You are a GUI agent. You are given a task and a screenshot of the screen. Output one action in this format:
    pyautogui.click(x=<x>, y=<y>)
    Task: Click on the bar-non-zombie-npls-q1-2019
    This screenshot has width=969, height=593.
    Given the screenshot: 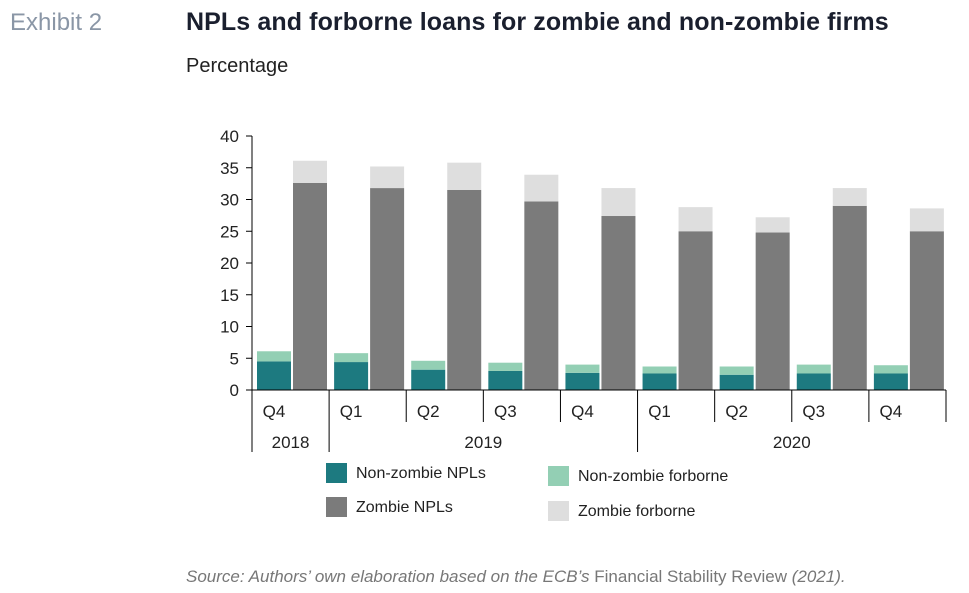 What is the action you would take?
    pyautogui.click(x=351, y=376)
    